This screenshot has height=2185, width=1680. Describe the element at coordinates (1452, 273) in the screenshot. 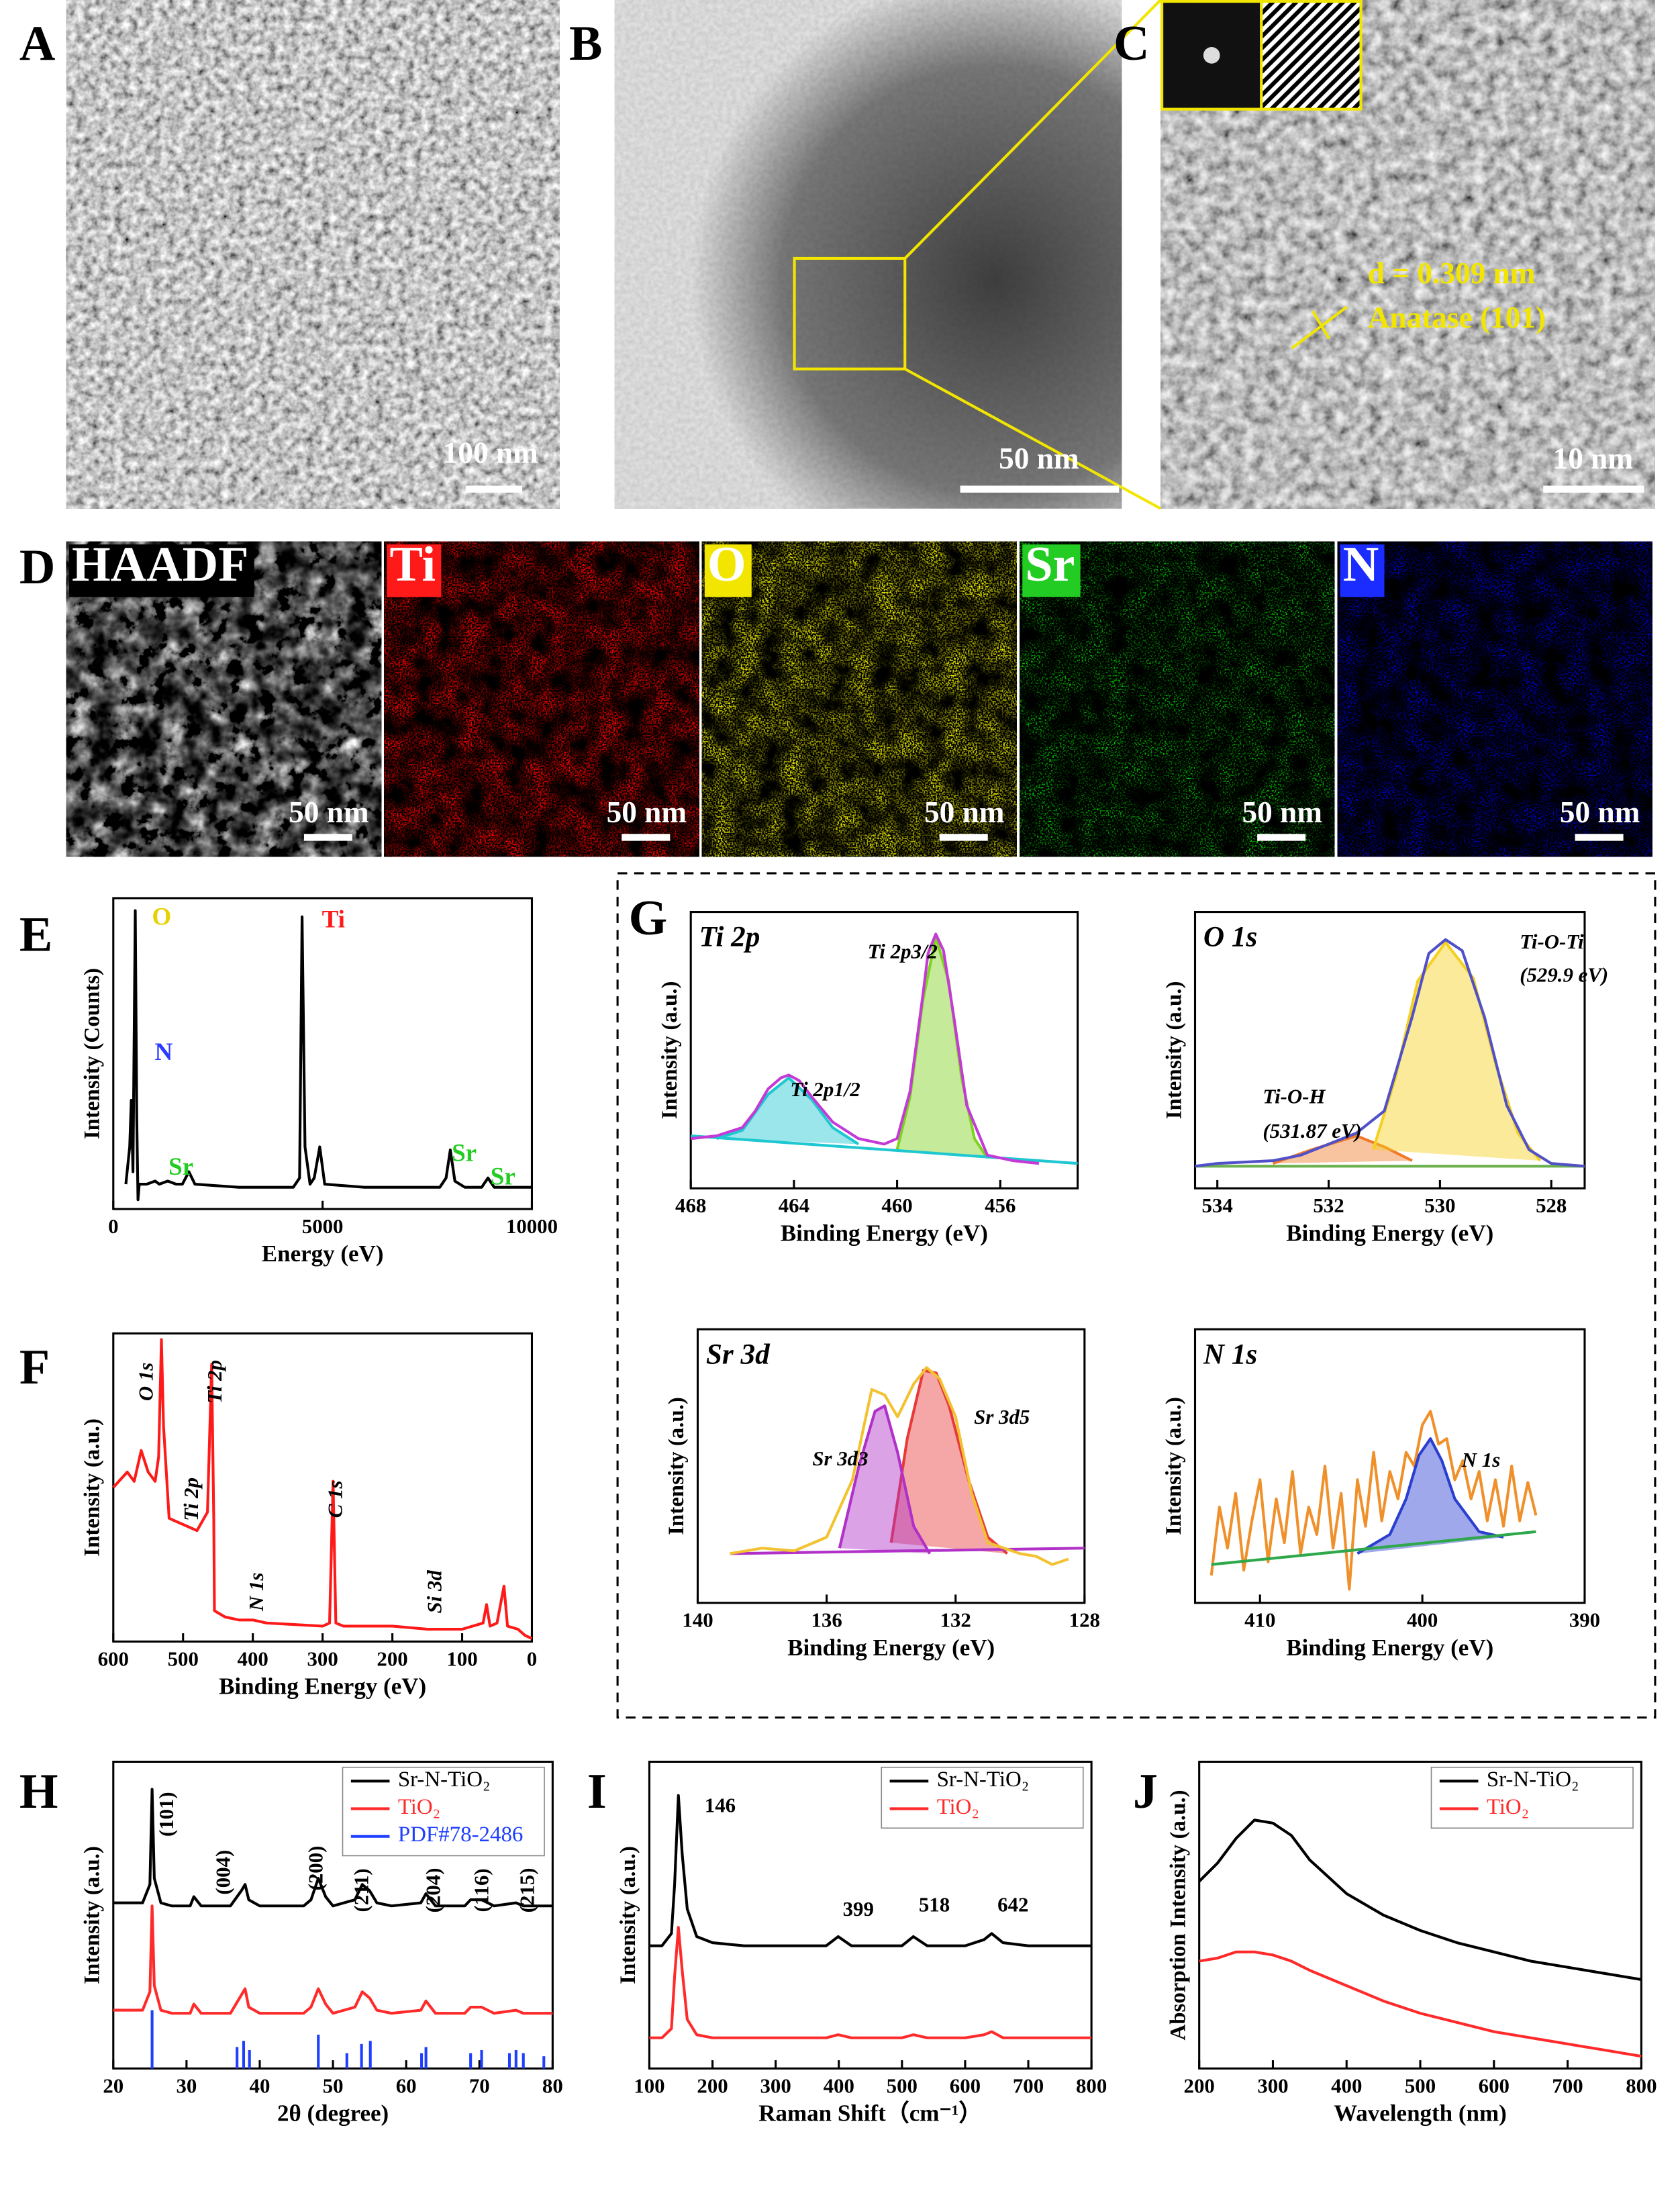

I see `lattice-spacing: d = 0.309 nm` at that location.